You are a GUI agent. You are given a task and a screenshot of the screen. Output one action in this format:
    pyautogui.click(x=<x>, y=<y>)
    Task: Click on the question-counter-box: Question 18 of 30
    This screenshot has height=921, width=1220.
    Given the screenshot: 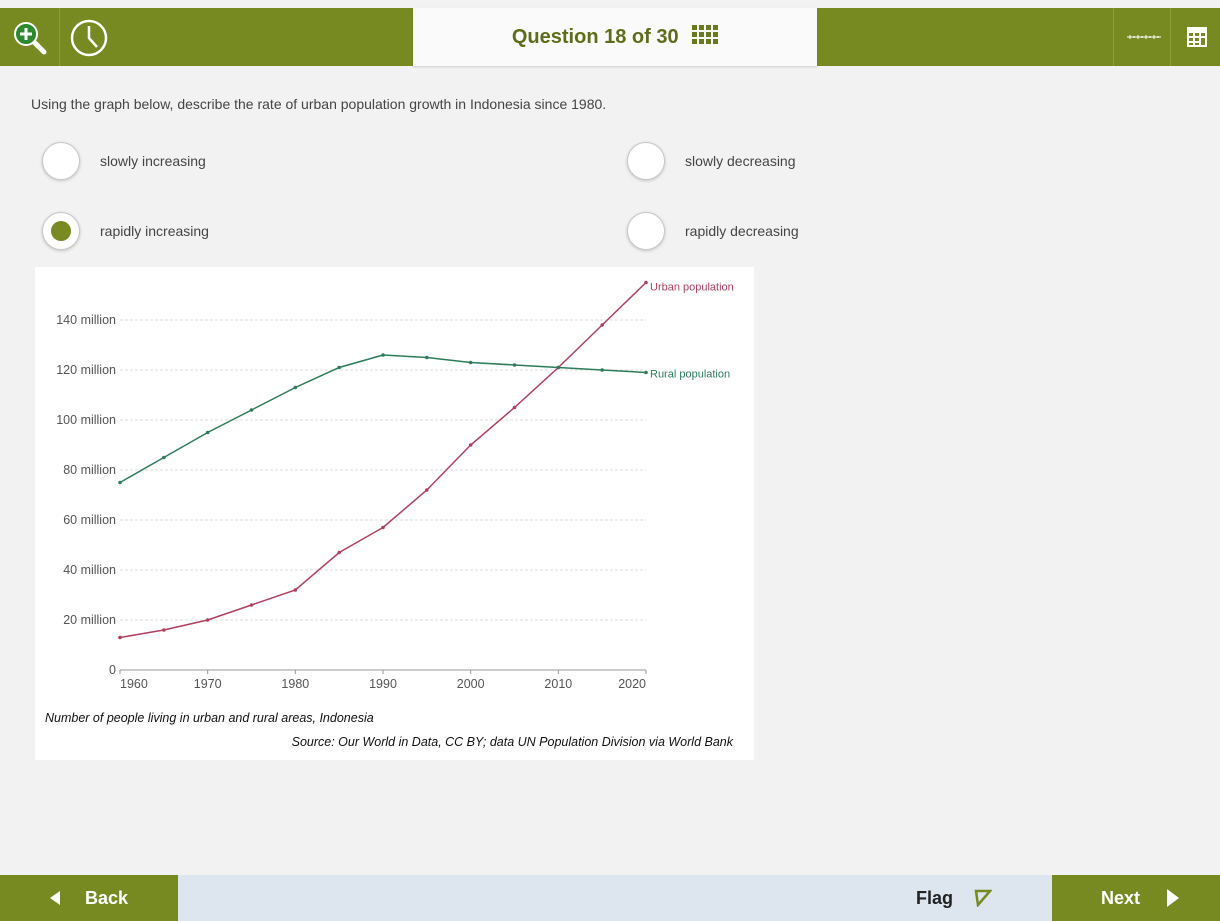 What is the action you would take?
    pyautogui.click(x=615, y=37)
    